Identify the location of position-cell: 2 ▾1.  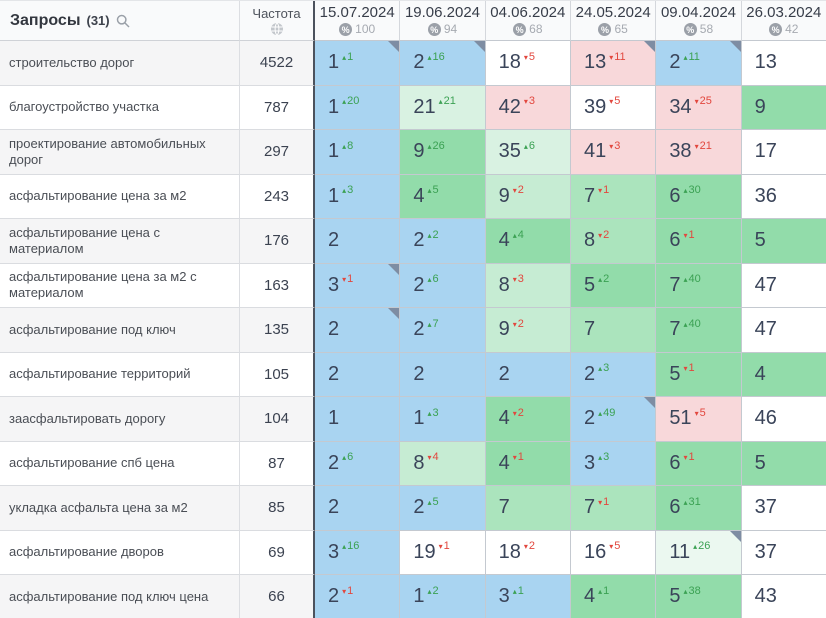
(358, 596).